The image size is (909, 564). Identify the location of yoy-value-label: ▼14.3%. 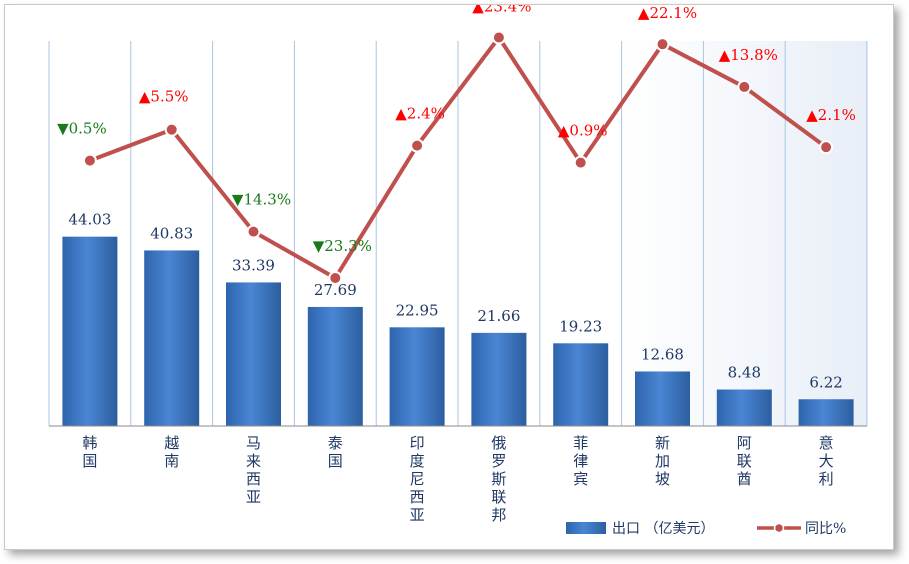
(261, 200).